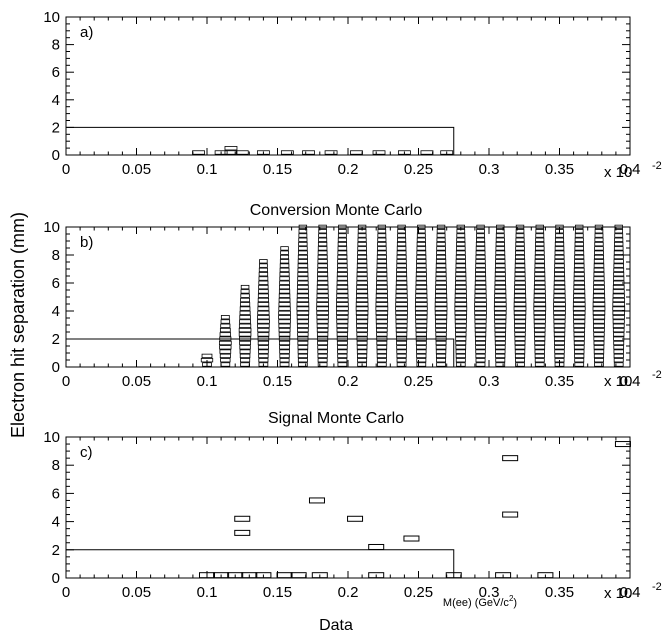 The height and width of the screenshot is (637, 670). I want to click on x-axis-label-text: M(ee) (GeV/c, so click(476, 603).